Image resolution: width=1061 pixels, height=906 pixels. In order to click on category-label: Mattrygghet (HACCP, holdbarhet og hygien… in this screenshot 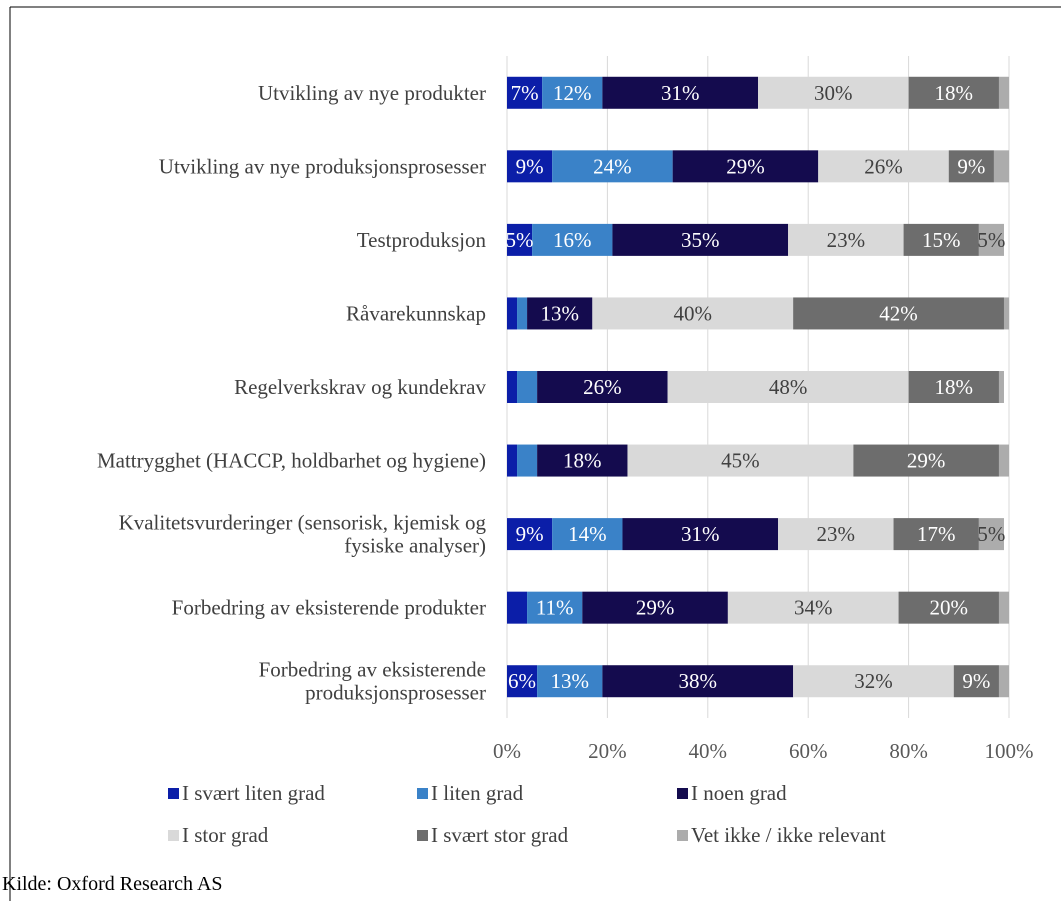, I will do `click(291, 461)`.